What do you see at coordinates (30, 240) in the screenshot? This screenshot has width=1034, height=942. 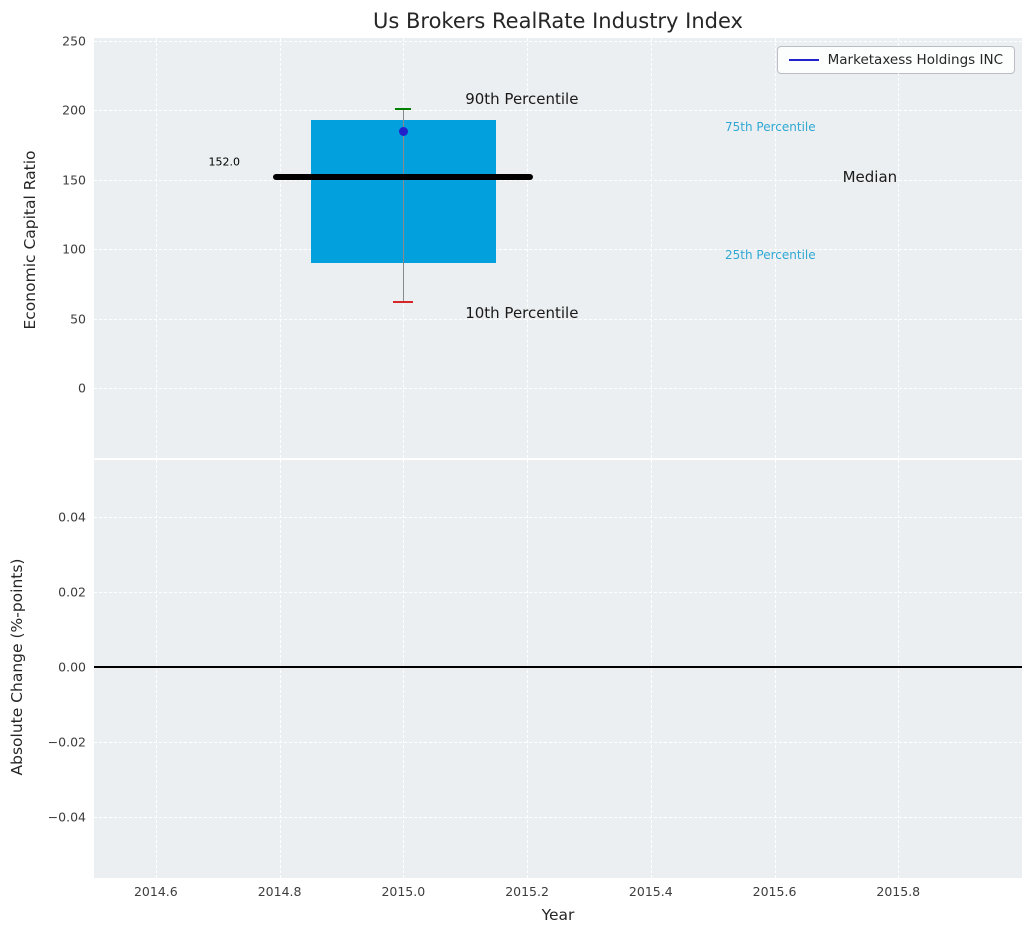 I see `top-y-axis-label: Economic Capital Ratio` at bounding box center [30, 240].